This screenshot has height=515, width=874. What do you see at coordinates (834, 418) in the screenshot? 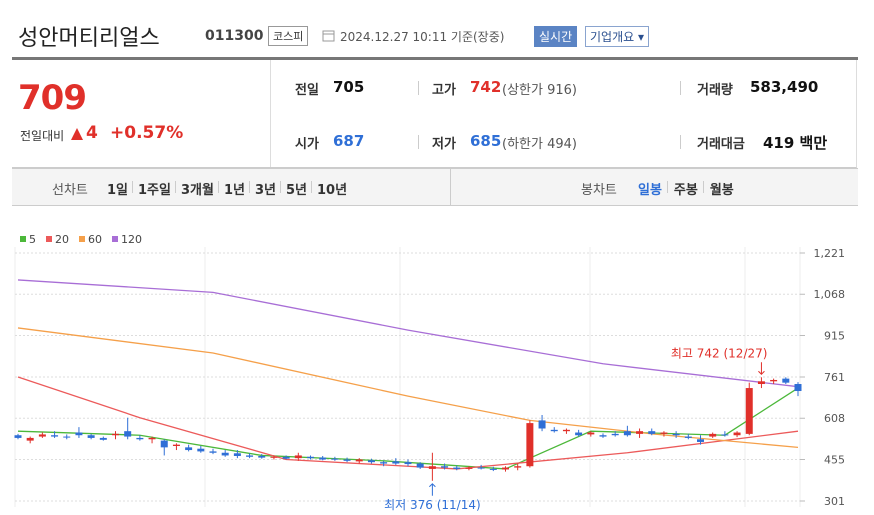
I see `y-tick-label: 608` at bounding box center [834, 418].